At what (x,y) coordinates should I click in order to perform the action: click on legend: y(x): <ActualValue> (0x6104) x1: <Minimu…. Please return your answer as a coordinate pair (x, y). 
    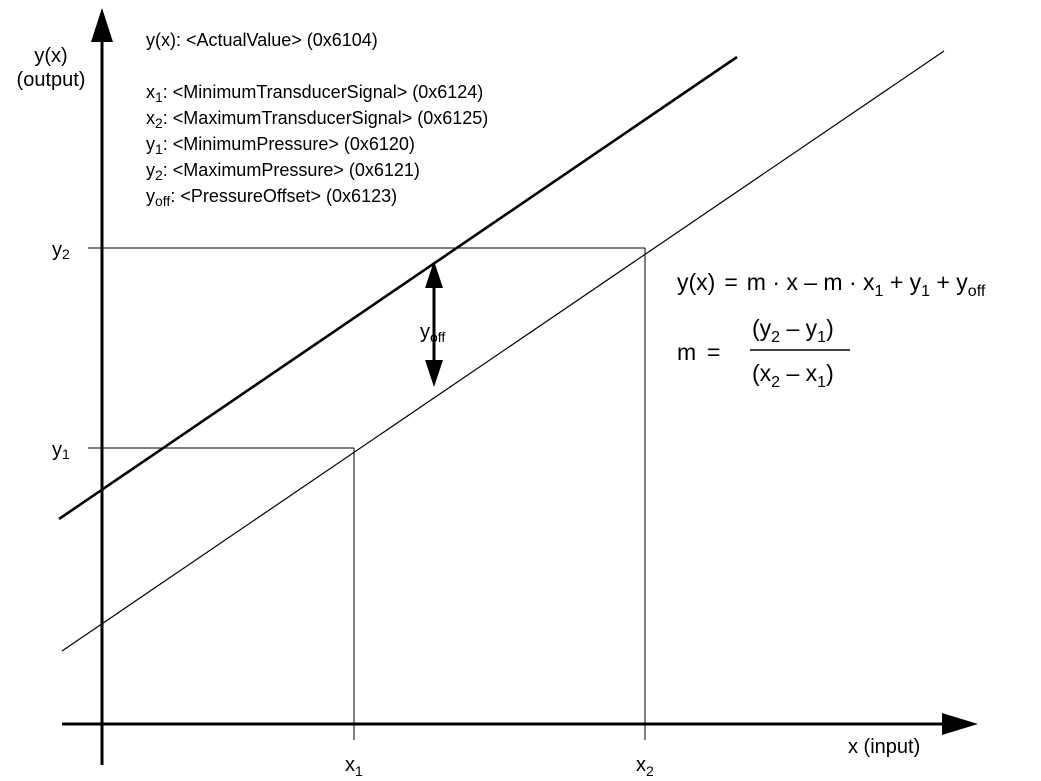
    Looking at the image, I should click on (317, 119).